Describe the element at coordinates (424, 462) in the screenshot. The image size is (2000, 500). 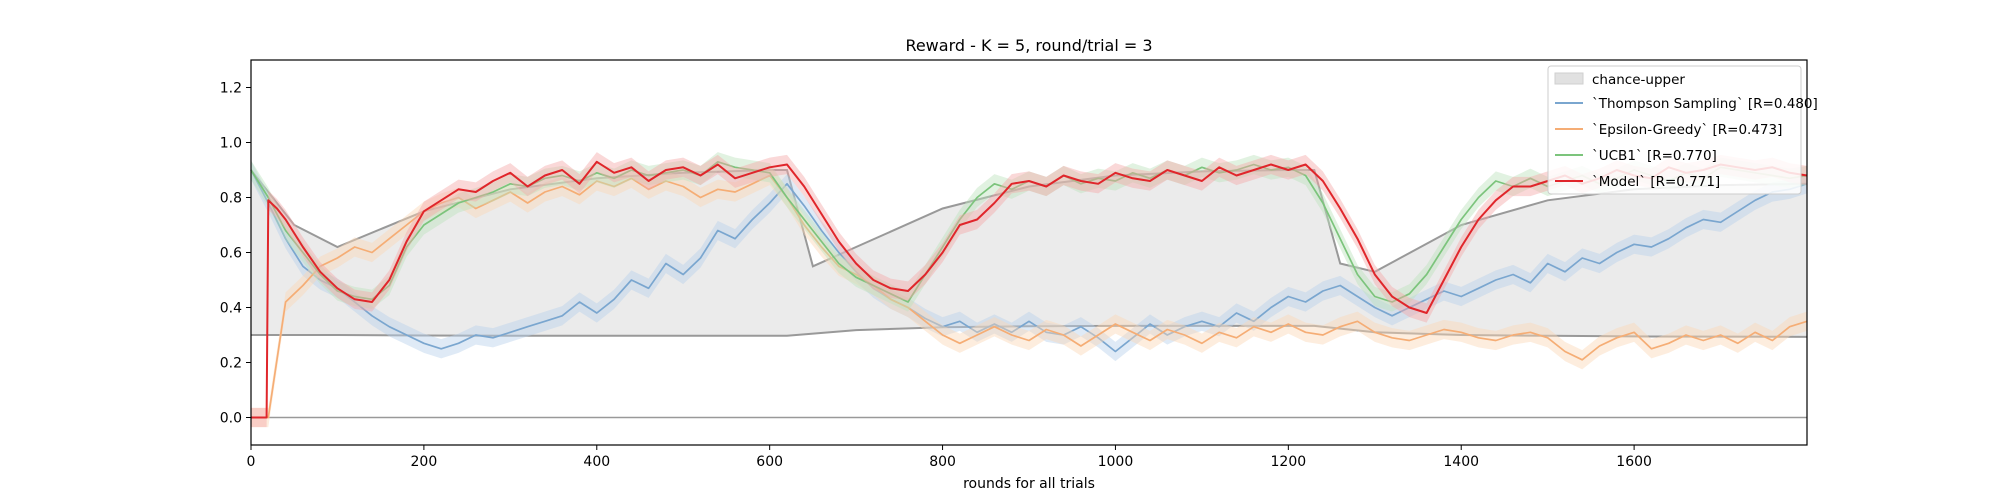
I see `x-tick-label: 200` at that location.